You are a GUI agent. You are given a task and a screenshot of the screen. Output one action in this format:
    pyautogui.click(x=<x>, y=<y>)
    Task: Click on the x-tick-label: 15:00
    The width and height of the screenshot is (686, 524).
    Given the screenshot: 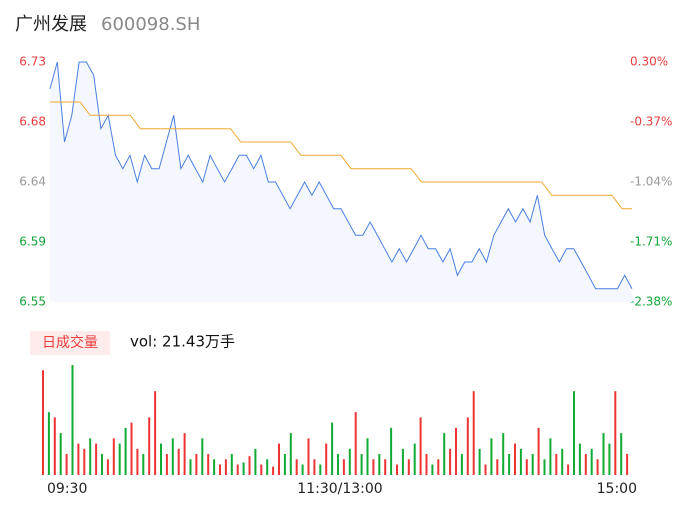 What is the action you would take?
    pyautogui.click(x=617, y=489)
    